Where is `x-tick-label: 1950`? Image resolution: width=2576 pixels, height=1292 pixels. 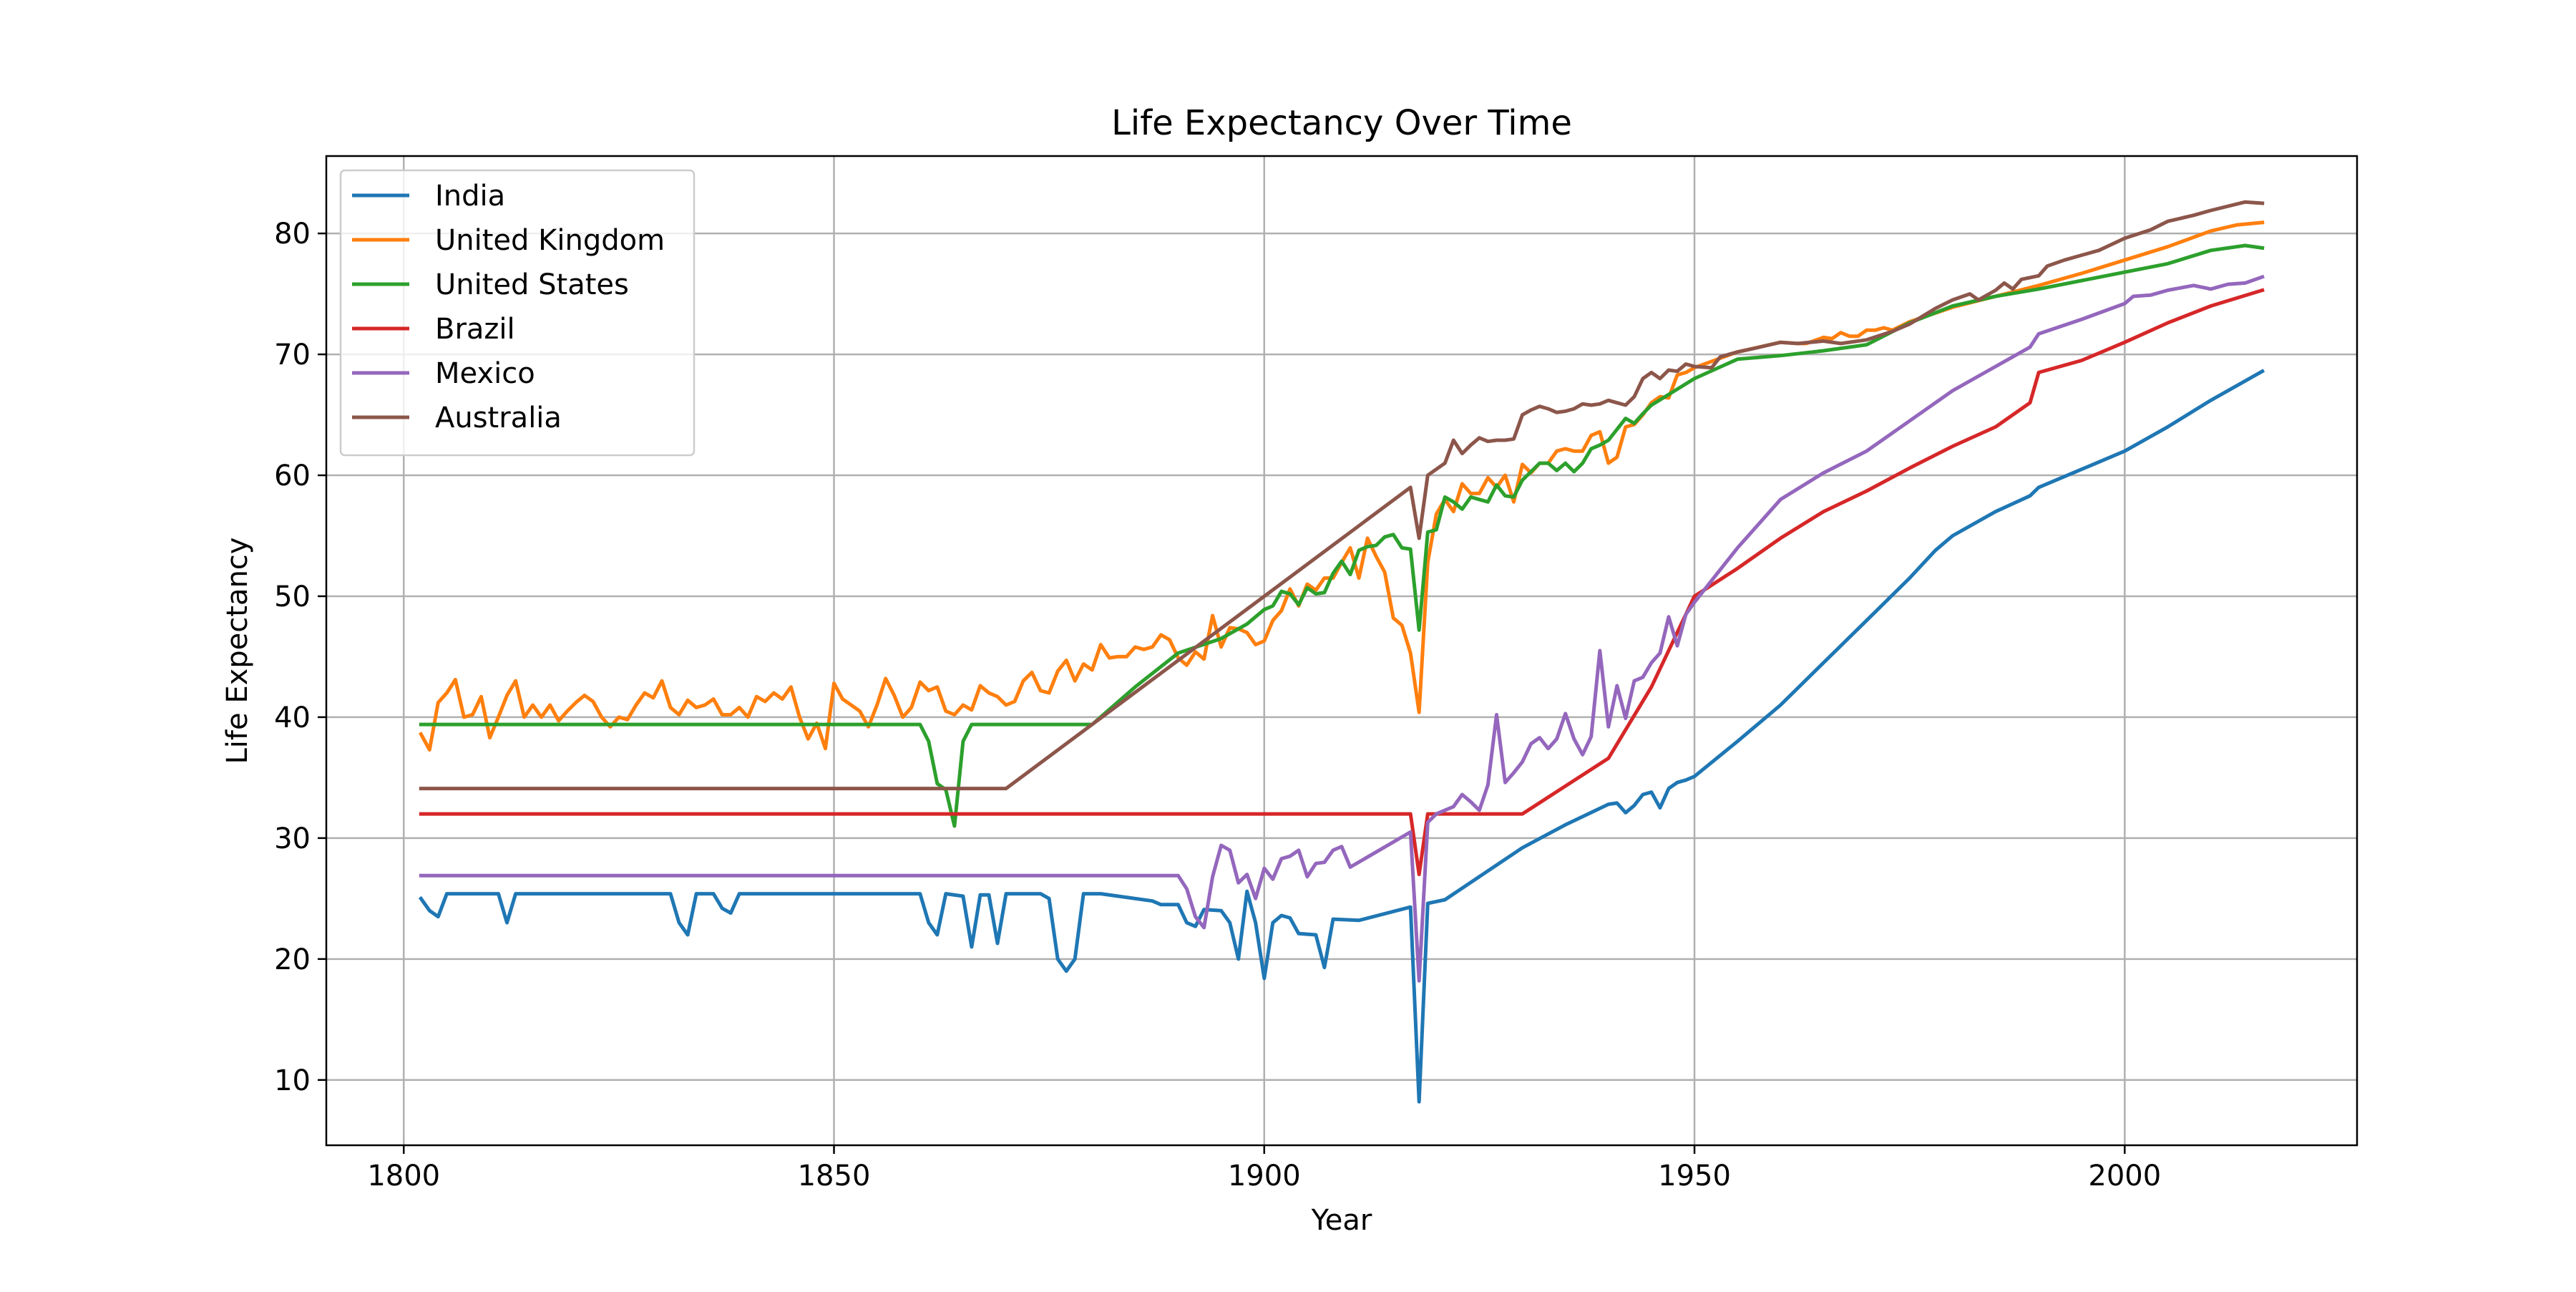
x-tick-label: 1950 is located at coordinates (1694, 1176).